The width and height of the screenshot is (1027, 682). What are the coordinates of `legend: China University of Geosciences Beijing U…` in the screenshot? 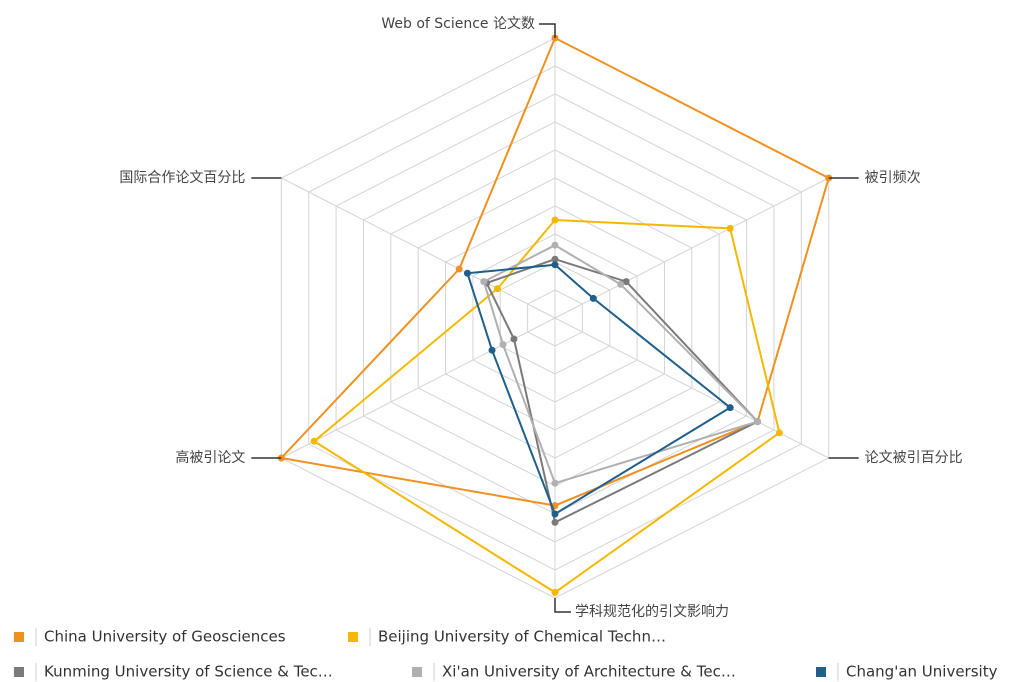 It's located at (506, 654).